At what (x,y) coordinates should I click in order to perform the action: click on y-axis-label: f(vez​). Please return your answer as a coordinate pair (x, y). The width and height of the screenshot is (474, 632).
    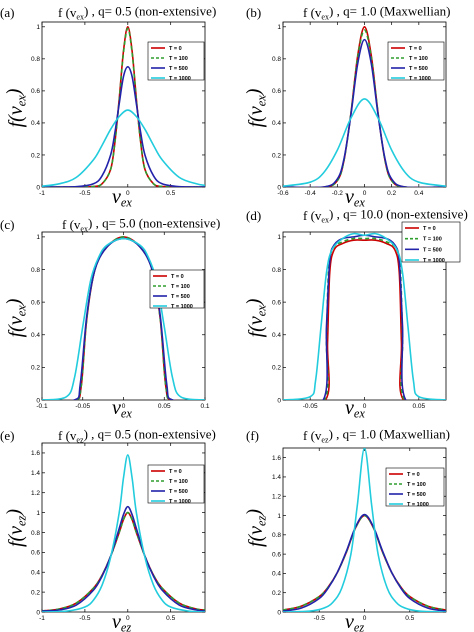
    Looking at the image, I should click on (256, 528).